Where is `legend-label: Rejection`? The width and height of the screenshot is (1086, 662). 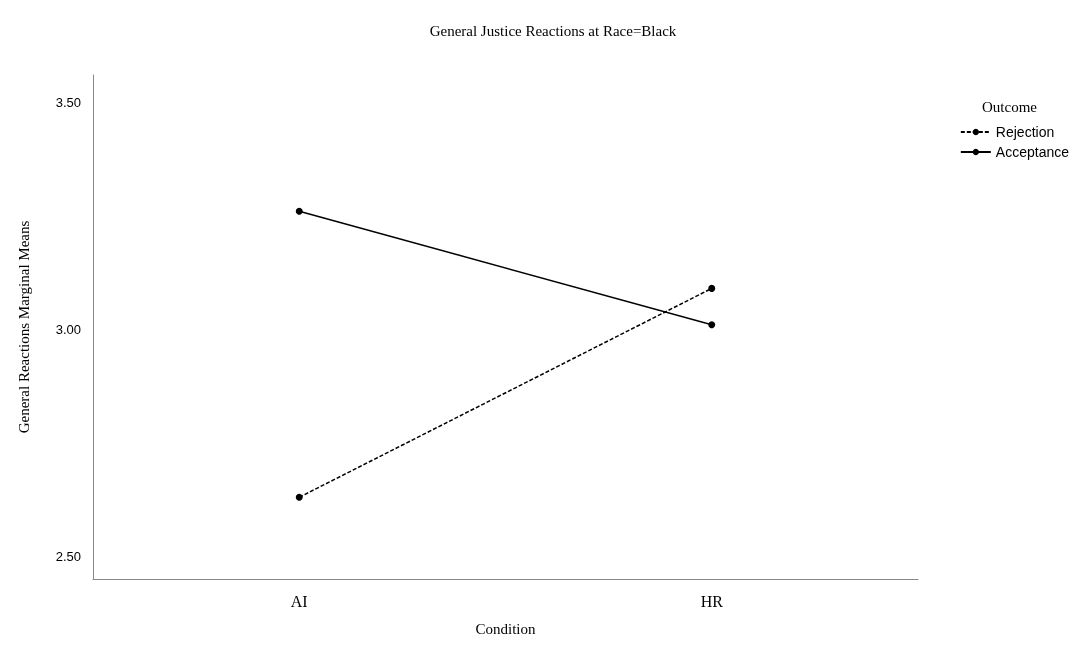 legend-label: Rejection is located at coordinates (1025, 132).